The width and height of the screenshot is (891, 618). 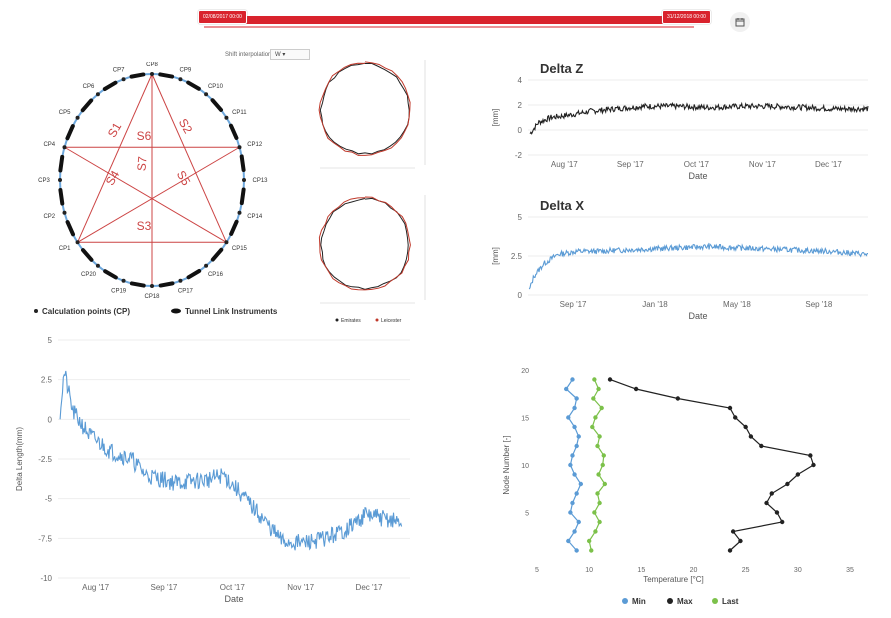 I want to click on cp-label: CP6, so click(x=89, y=87).